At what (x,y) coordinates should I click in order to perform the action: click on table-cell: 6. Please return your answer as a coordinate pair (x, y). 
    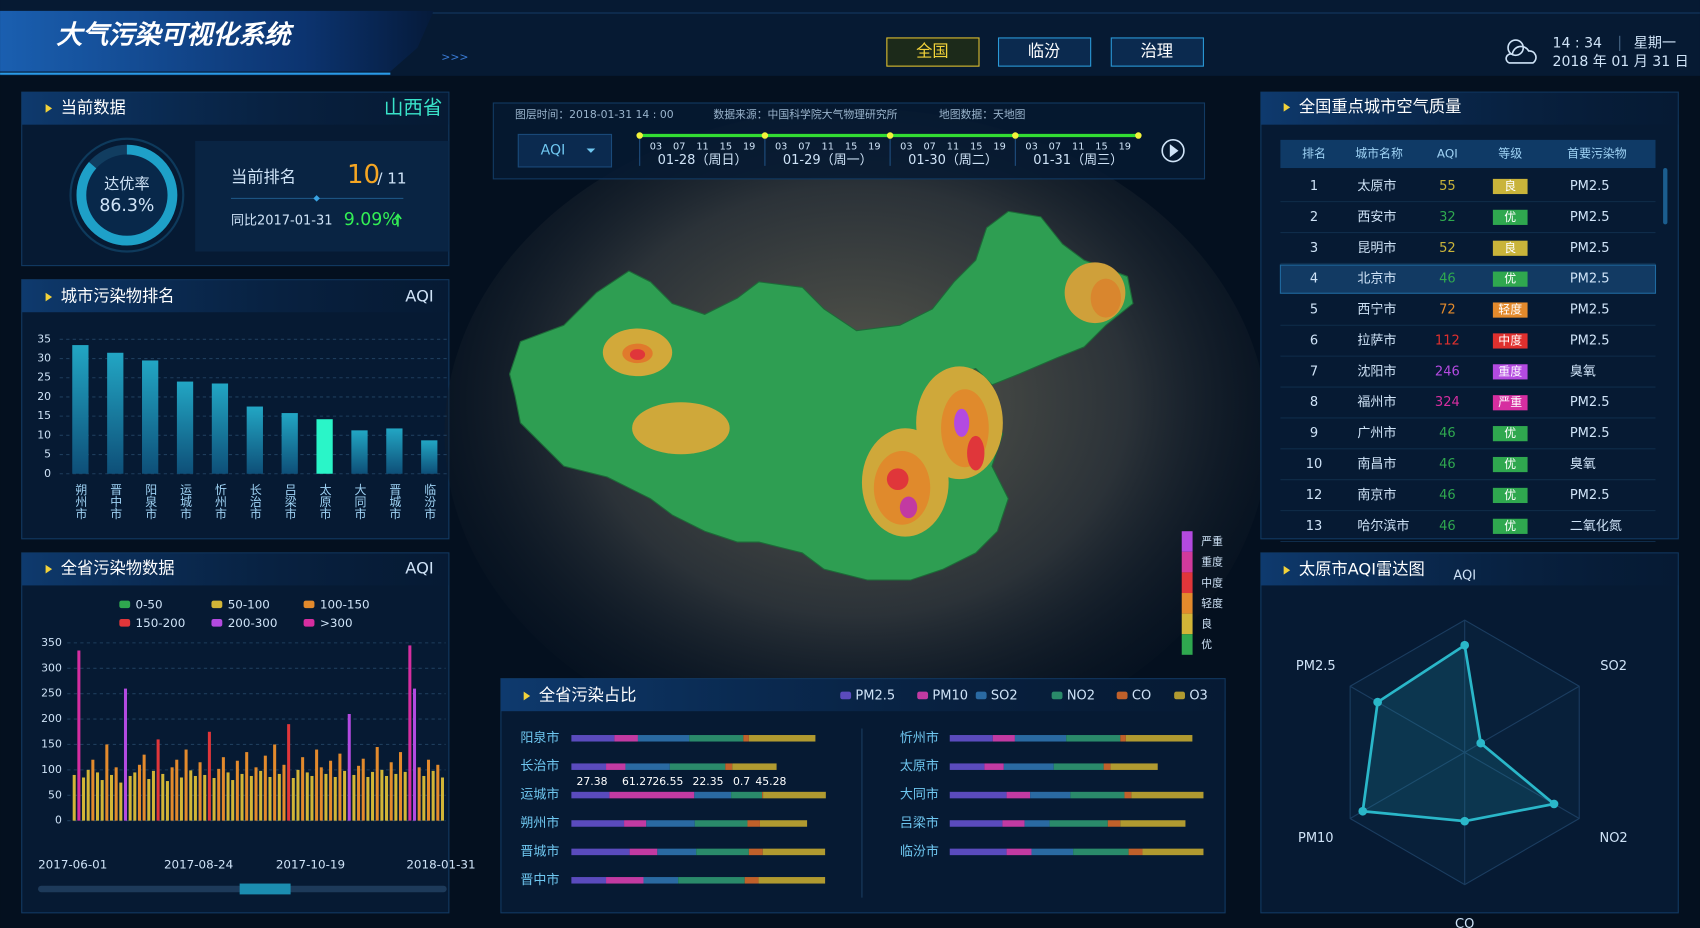
    Looking at the image, I should click on (1314, 340).